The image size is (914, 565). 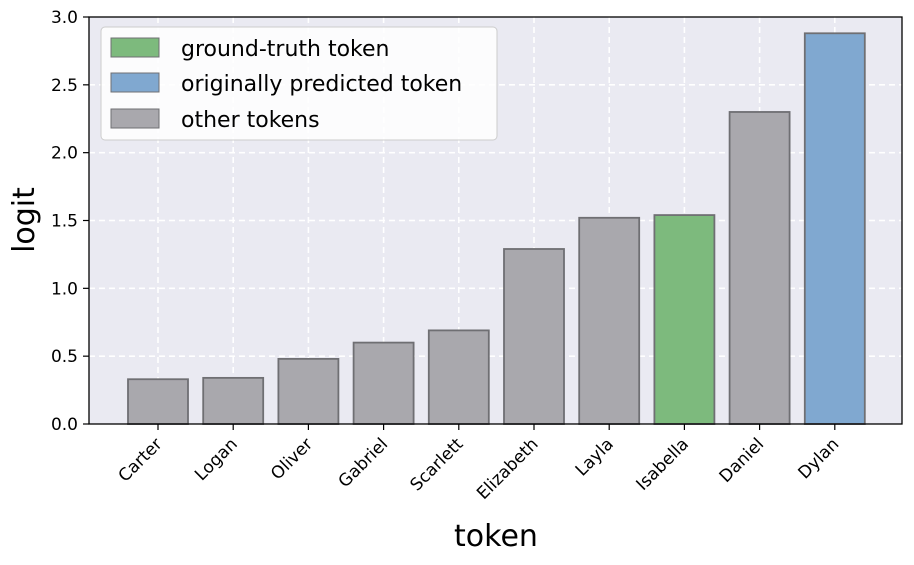 What do you see at coordinates (507, 468) in the screenshot?
I see `x-tick-label-elizabeth: Elizabeth` at bounding box center [507, 468].